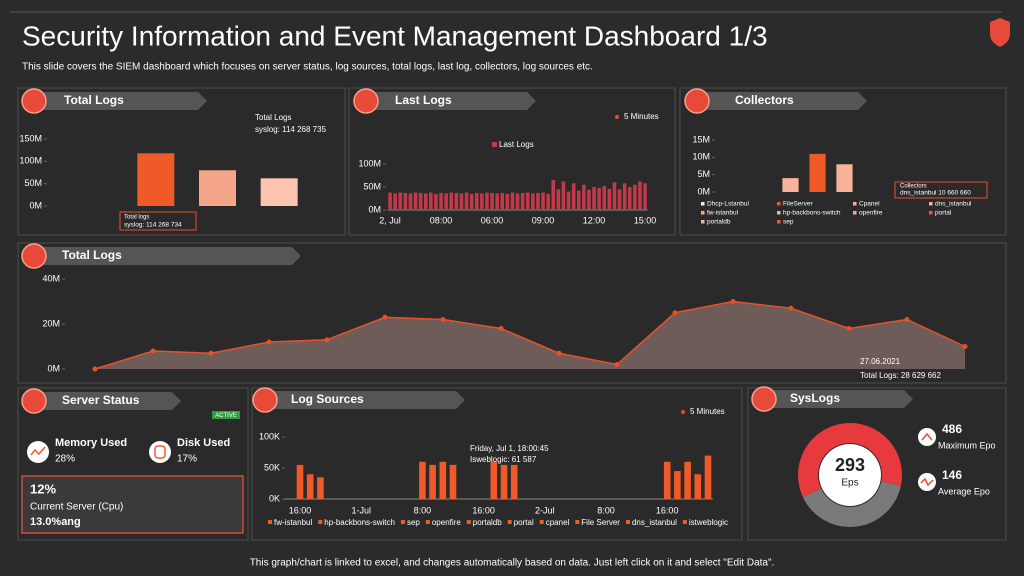 The image size is (1024, 576). Describe the element at coordinates (38, 451) in the screenshot. I see `memory-icon-glyph` at that location.